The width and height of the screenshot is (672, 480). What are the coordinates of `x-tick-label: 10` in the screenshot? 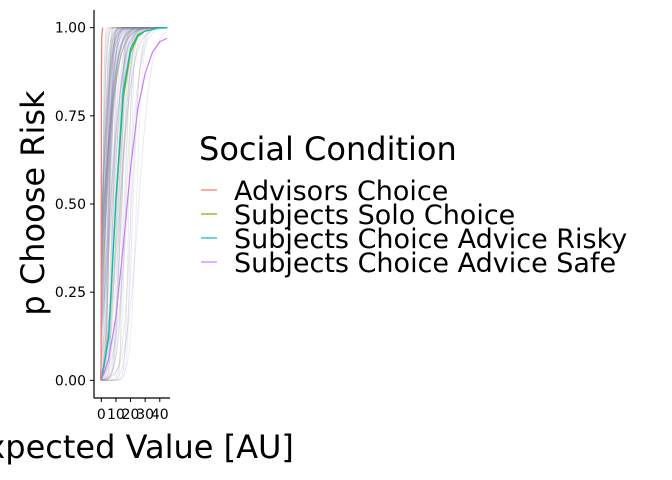 It's located at (116, 415).